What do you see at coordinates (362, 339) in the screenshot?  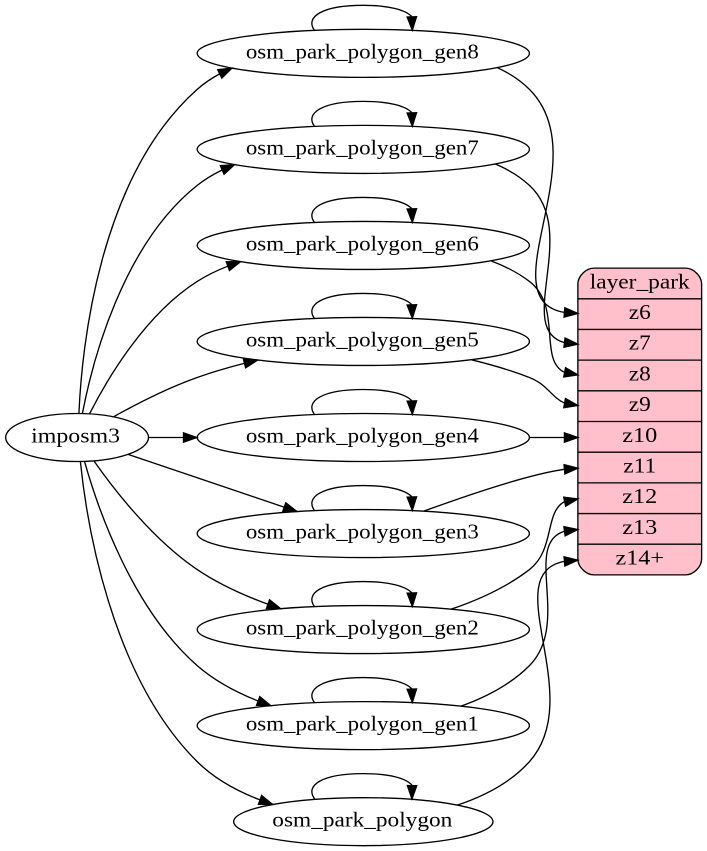 I see `svg-text: osm_park_polygon_gen5` at bounding box center [362, 339].